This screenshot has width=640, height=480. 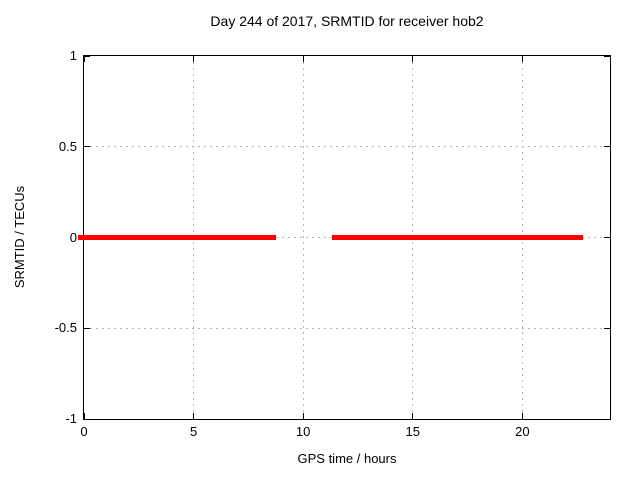 What do you see at coordinates (303, 431) in the screenshot?
I see `x-tick-label: 10` at bounding box center [303, 431].